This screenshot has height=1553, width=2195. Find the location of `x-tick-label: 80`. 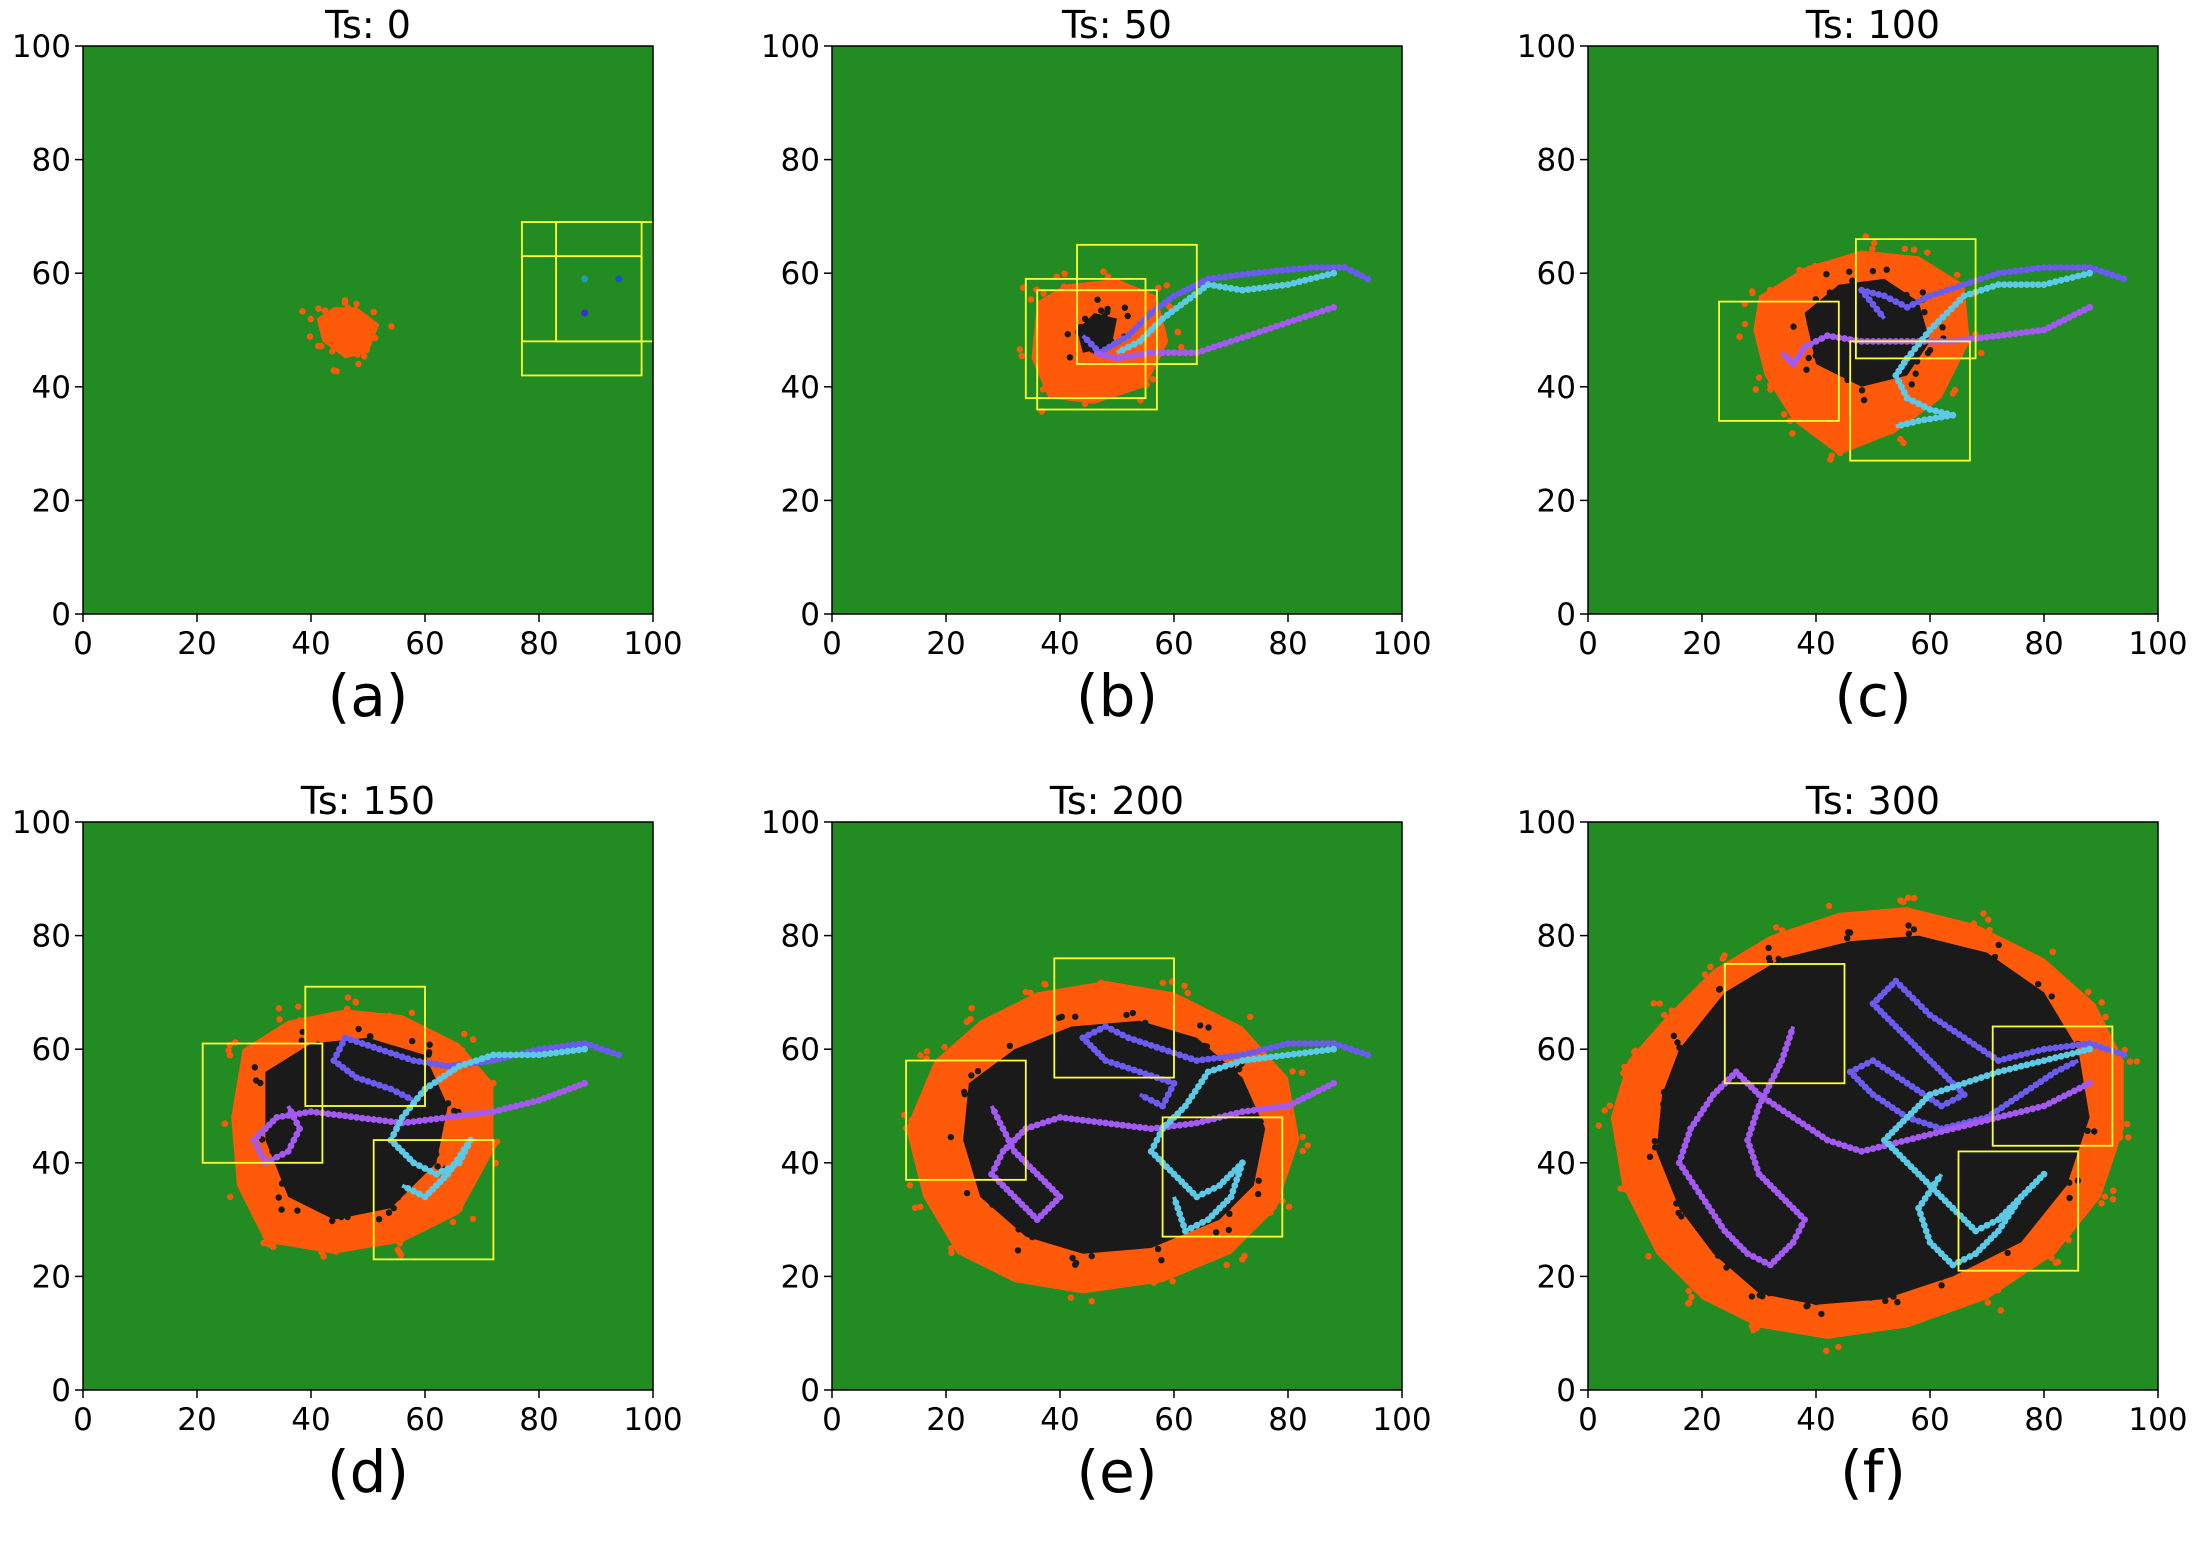

x-tick-label: 80 is located at coordinates (538, 644).